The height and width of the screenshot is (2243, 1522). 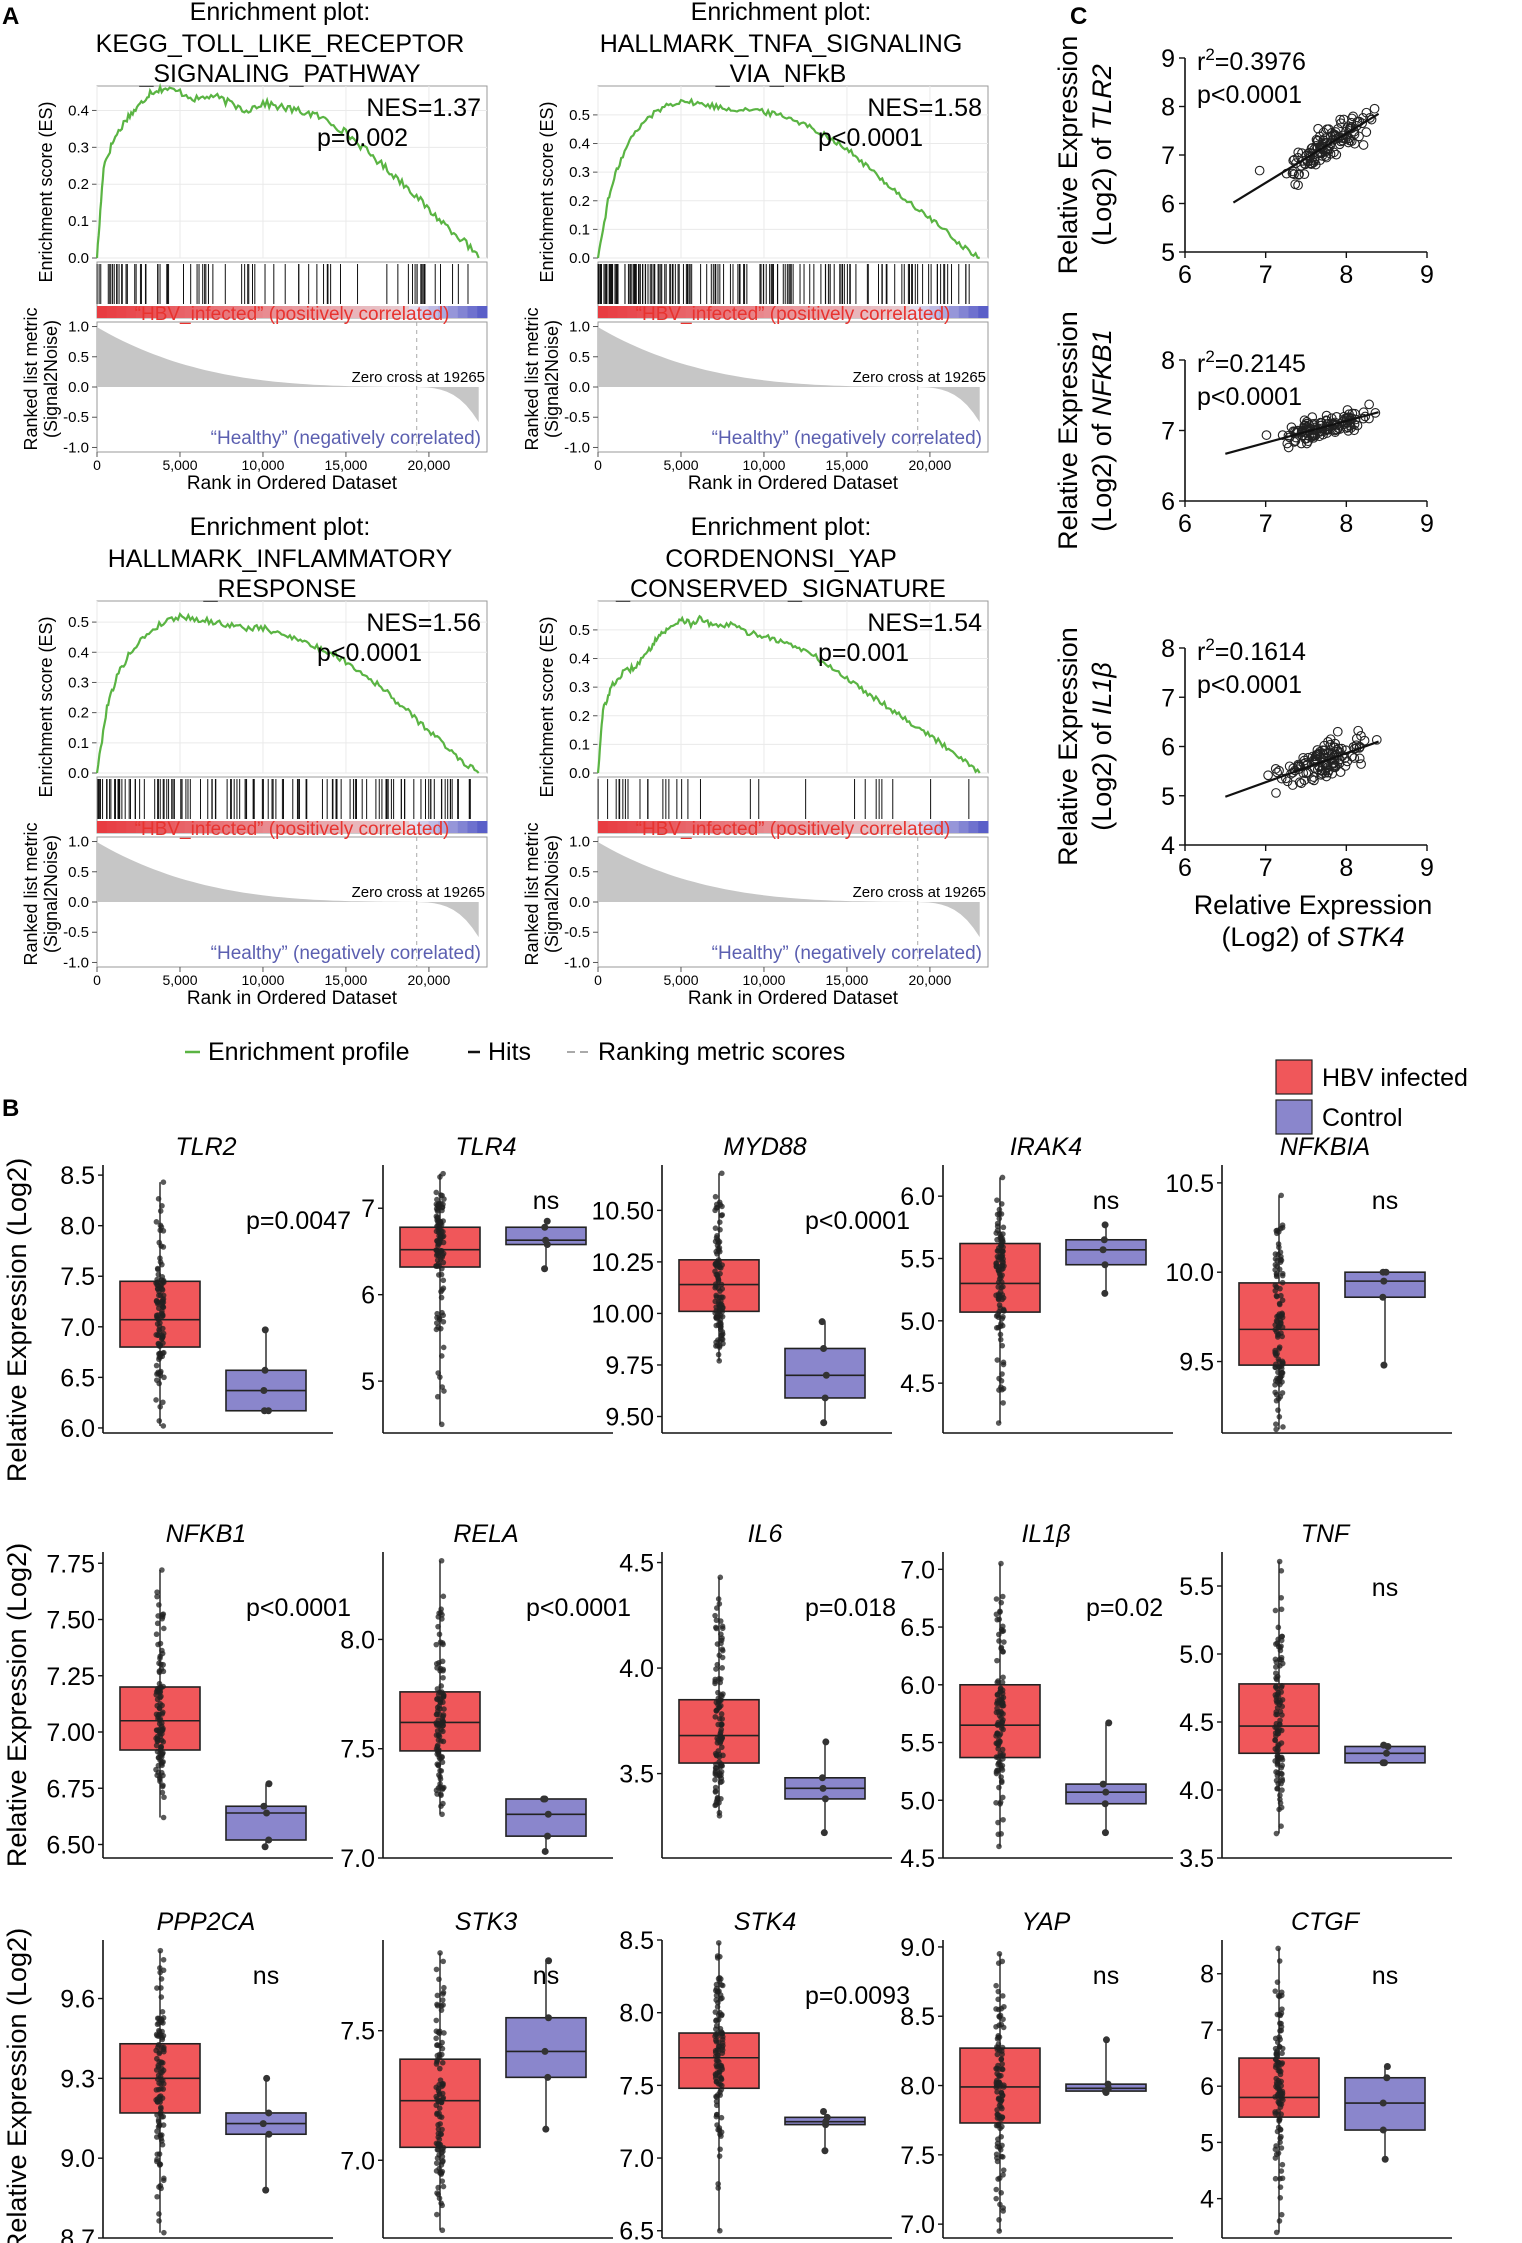 What do you see at coordinates (793, 483) in the screenshot?
I see `x-axis-label: Rank in Ordered Dataset` at bounding box center [793, 483].